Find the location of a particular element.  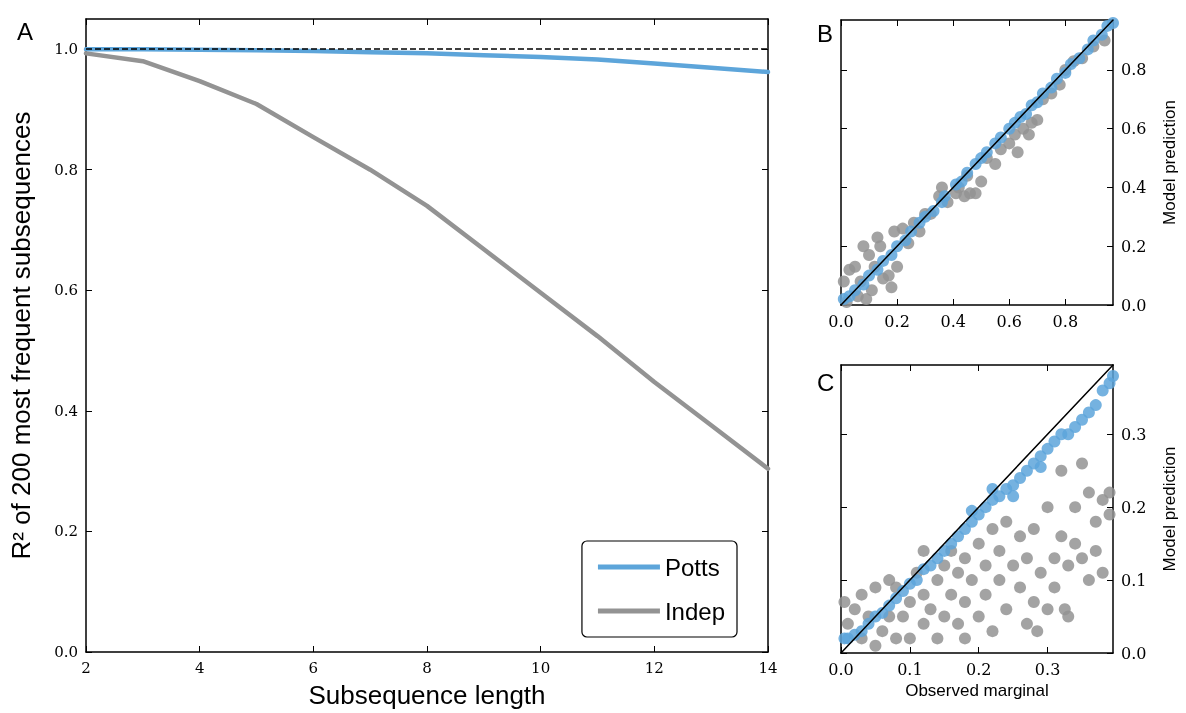

chart-title: B is located at coordinates (825, 33).